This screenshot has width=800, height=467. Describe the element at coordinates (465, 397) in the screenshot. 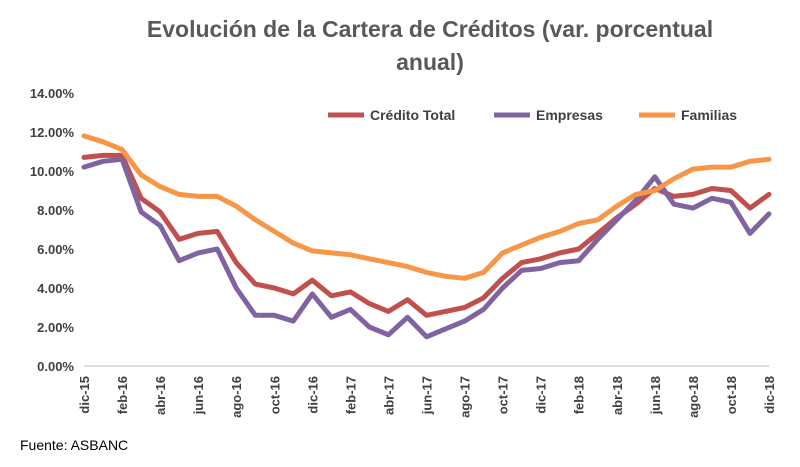

I see `x-tick-label: ago-17` at that location.